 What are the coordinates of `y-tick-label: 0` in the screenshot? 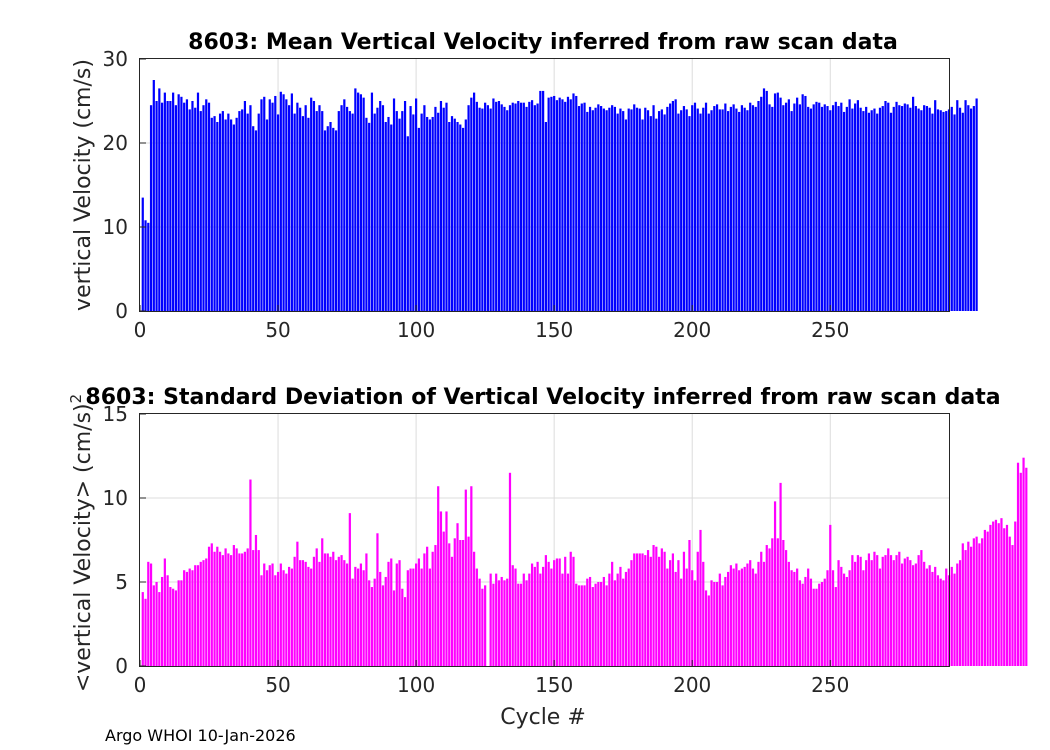 It's located at (121, 666).